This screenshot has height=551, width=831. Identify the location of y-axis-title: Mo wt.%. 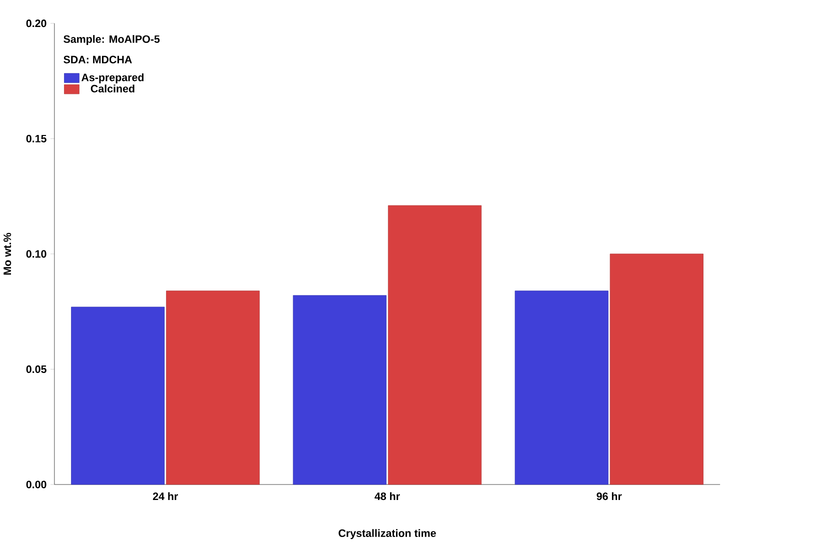
(8, 253).